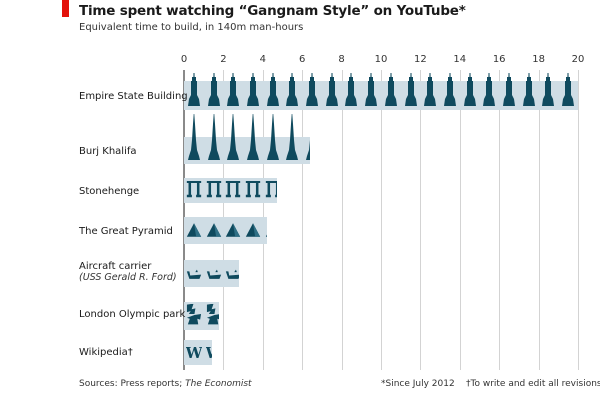 Image resolution: width=600 pixels, height=400 pixels. I want to click on category-label: The Great Pyramid, so click(126, 231).